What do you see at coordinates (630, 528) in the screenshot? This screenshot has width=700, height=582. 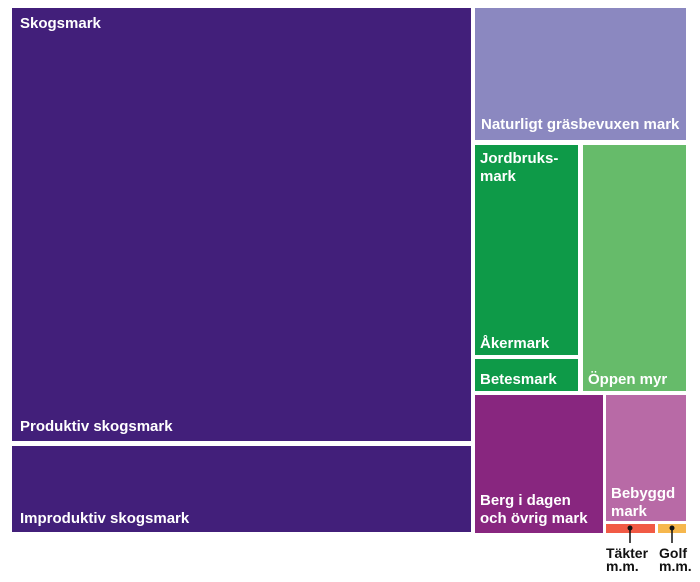 I see `takter-leader-dot` at bounding box center [630, 528].